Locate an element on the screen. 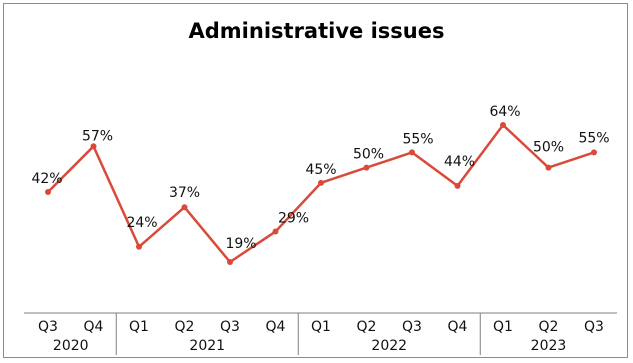  chart-title: Administrative issues is located at coordinates (316, 31).